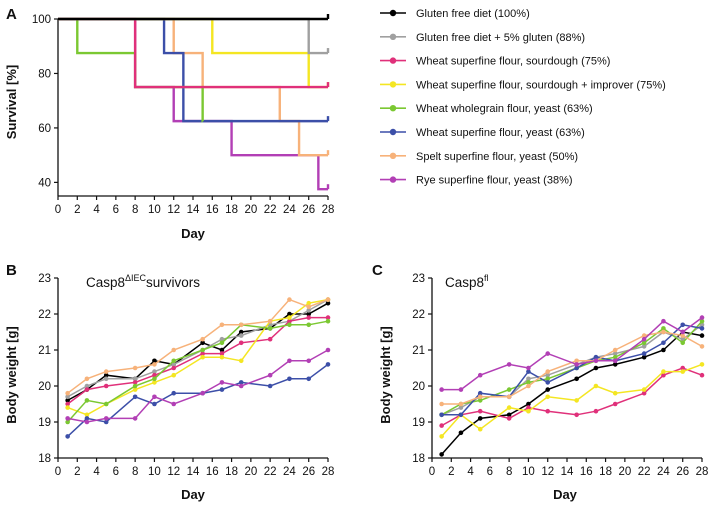  Describe the element at coordinates (193, 472) in the screenshot. I see `body-weight-b-x-tick-label: 14` at that location.